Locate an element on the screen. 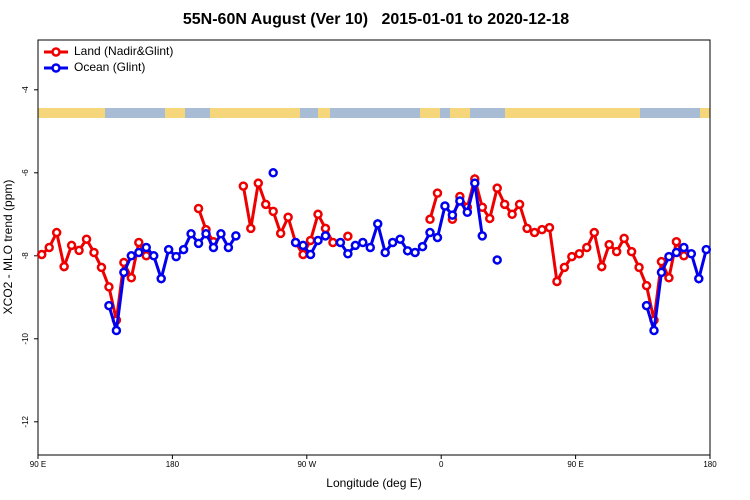  y-tick-label: -10 is located at coordinates (25, 338).